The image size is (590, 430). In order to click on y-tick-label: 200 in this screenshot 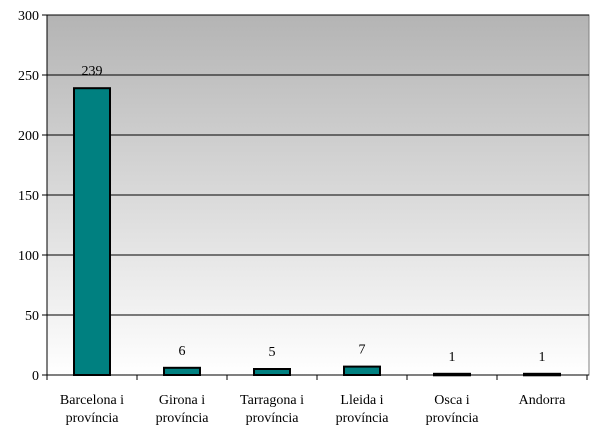, I will do `click(28, 136)`.